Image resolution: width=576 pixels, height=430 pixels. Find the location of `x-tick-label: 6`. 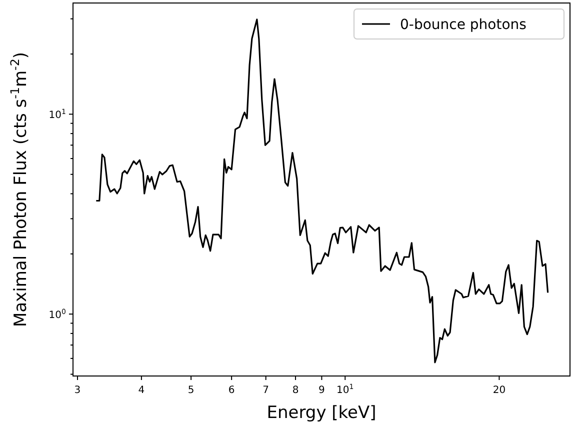

x-tick-label: 6 is located at coordinates (231, 390).